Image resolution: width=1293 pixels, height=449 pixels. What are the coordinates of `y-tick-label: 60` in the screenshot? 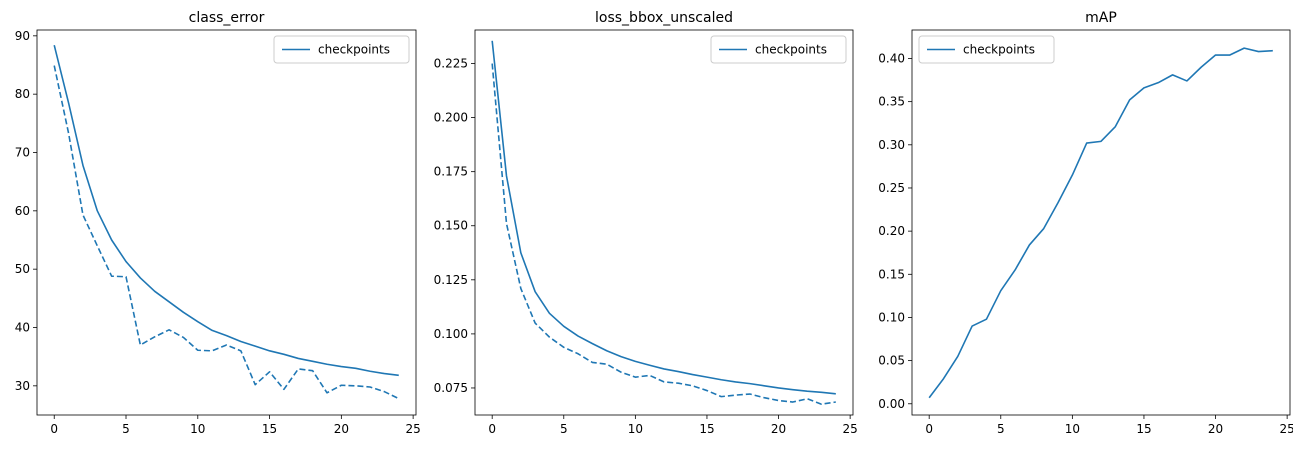 It's located at (22, 211).